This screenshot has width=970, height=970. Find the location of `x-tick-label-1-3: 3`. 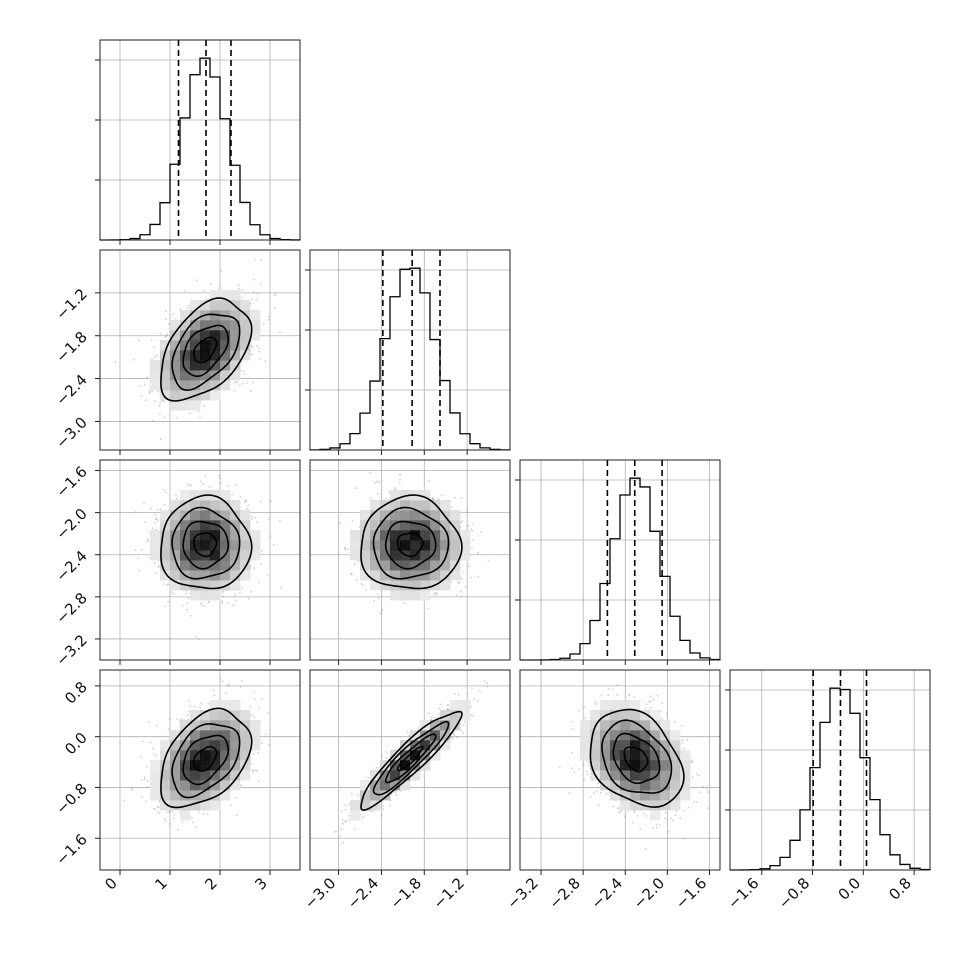

x-tick-label-1-3: 3 is located at coordinates (260, 883).